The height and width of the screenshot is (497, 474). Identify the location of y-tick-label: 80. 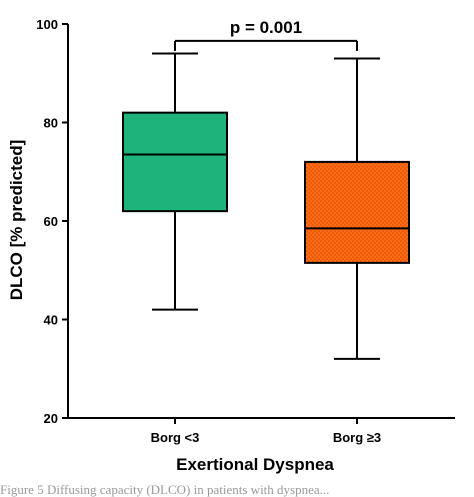
(51, 123).